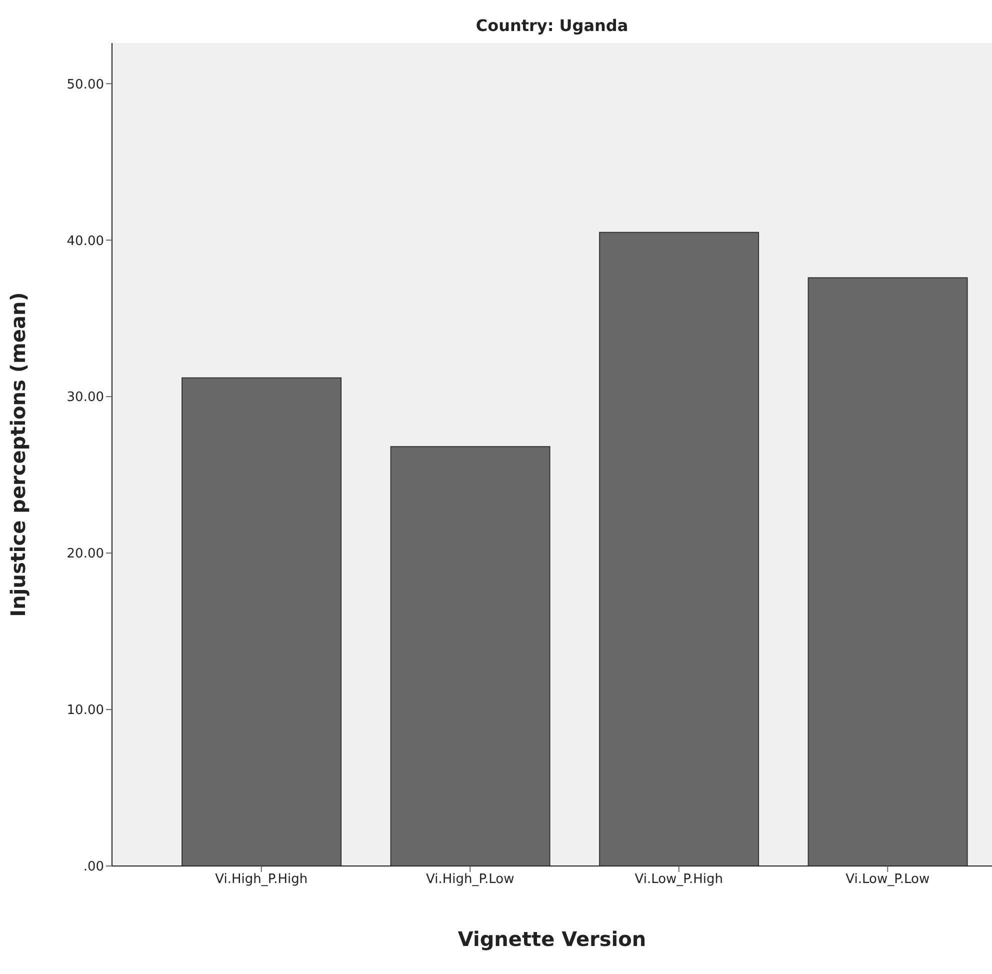  I want to click on y-tick-label: 40.00, so click(85, 241).